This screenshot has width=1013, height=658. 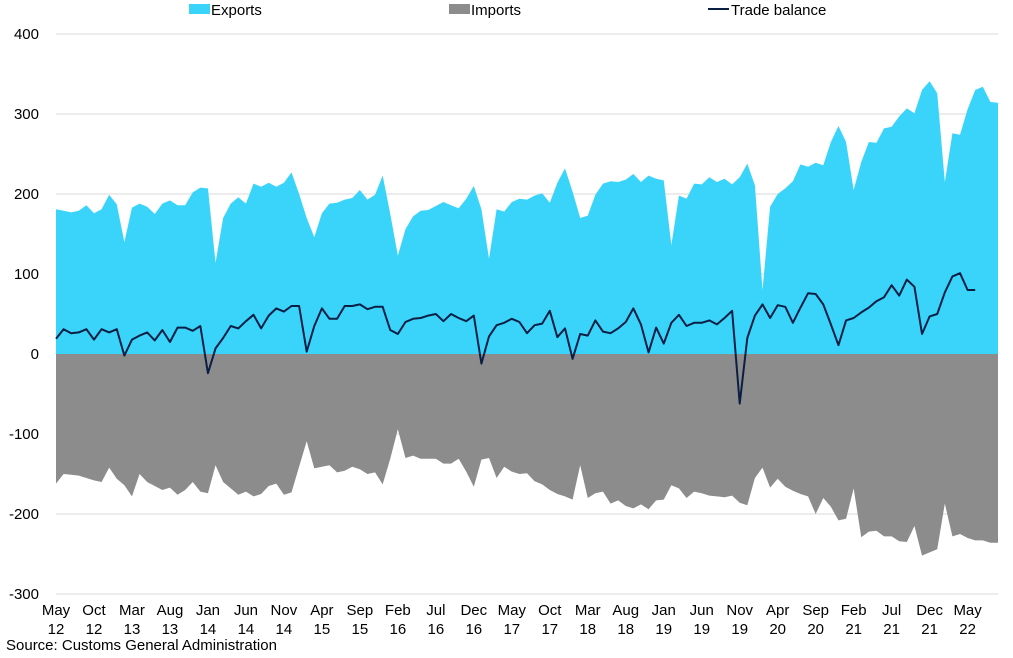 I want to click on legend-label-exports: Exports, so click(x=236, y=10).